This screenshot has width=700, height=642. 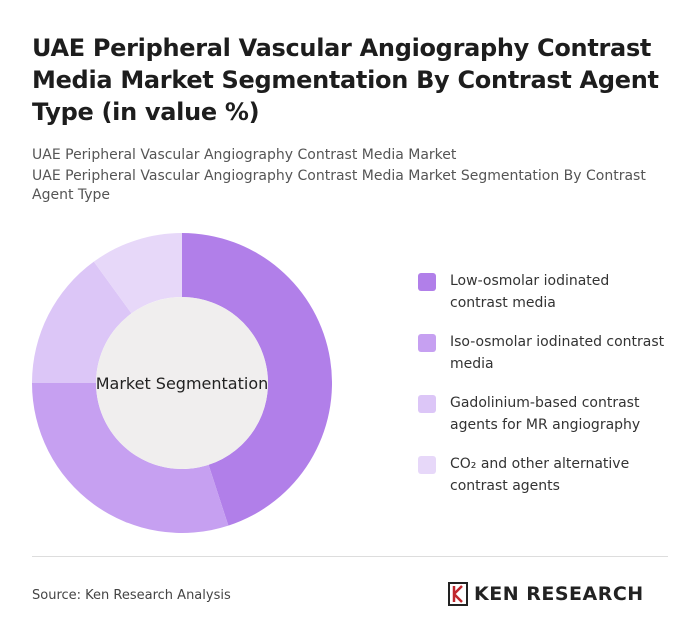 I want to click on logo: KEN RESEARCH, so click(x=546, y=594).